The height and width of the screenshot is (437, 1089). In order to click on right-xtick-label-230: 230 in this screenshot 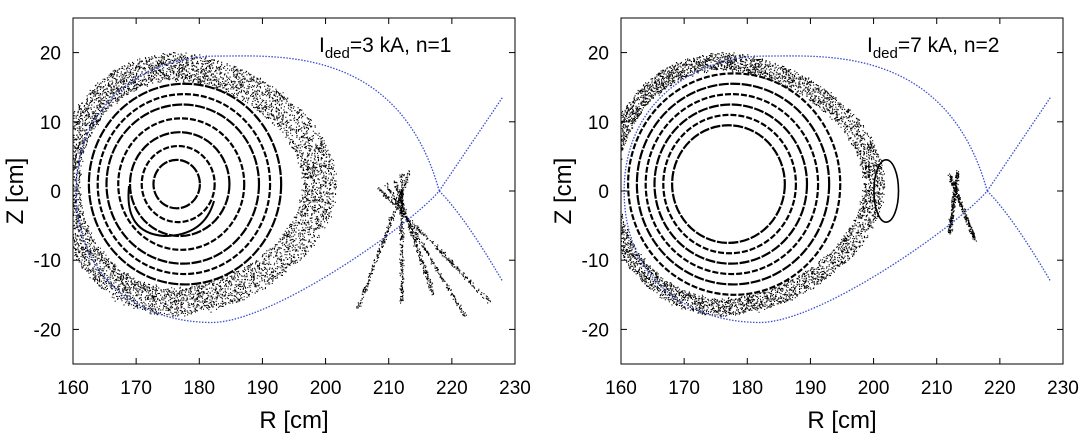, I will do `click(1063, 388)`.